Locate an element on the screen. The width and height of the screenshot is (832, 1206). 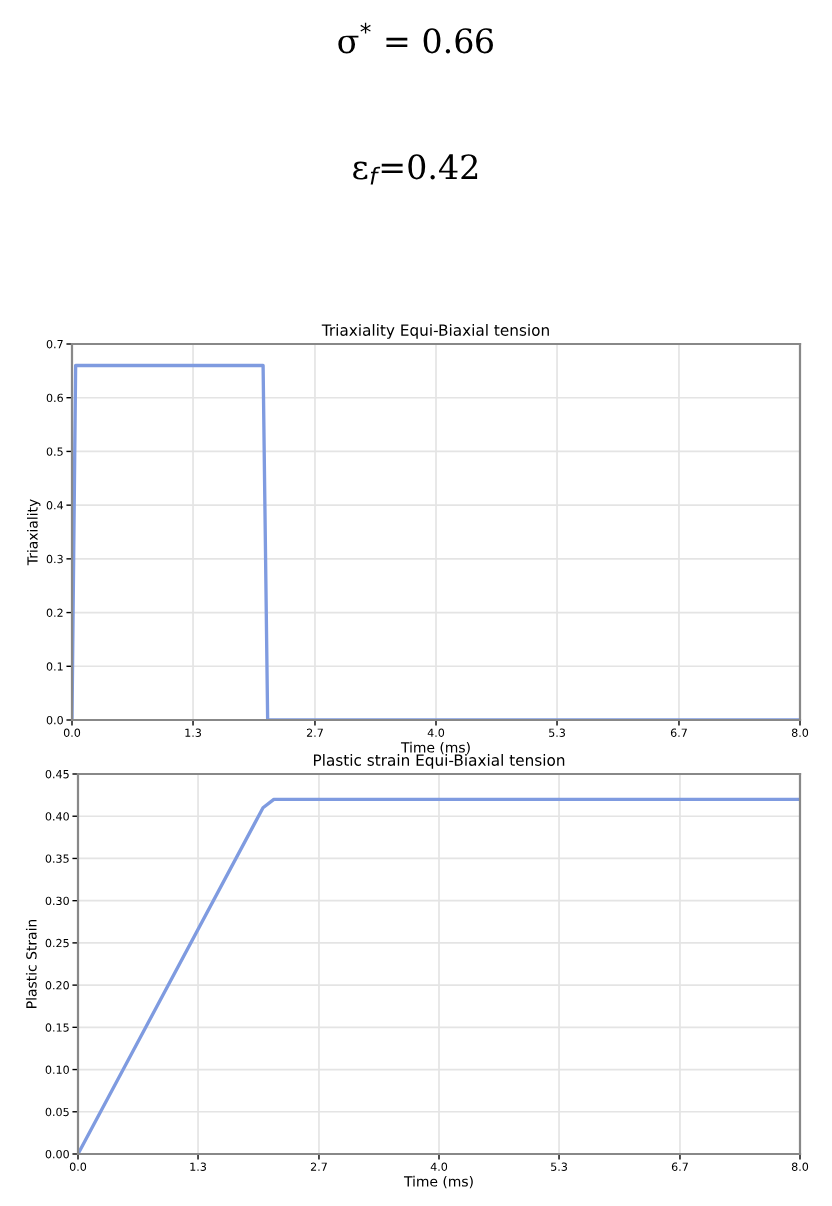
text: σ$^{*}$ = 0.66 is located at coordinates (415, 38).